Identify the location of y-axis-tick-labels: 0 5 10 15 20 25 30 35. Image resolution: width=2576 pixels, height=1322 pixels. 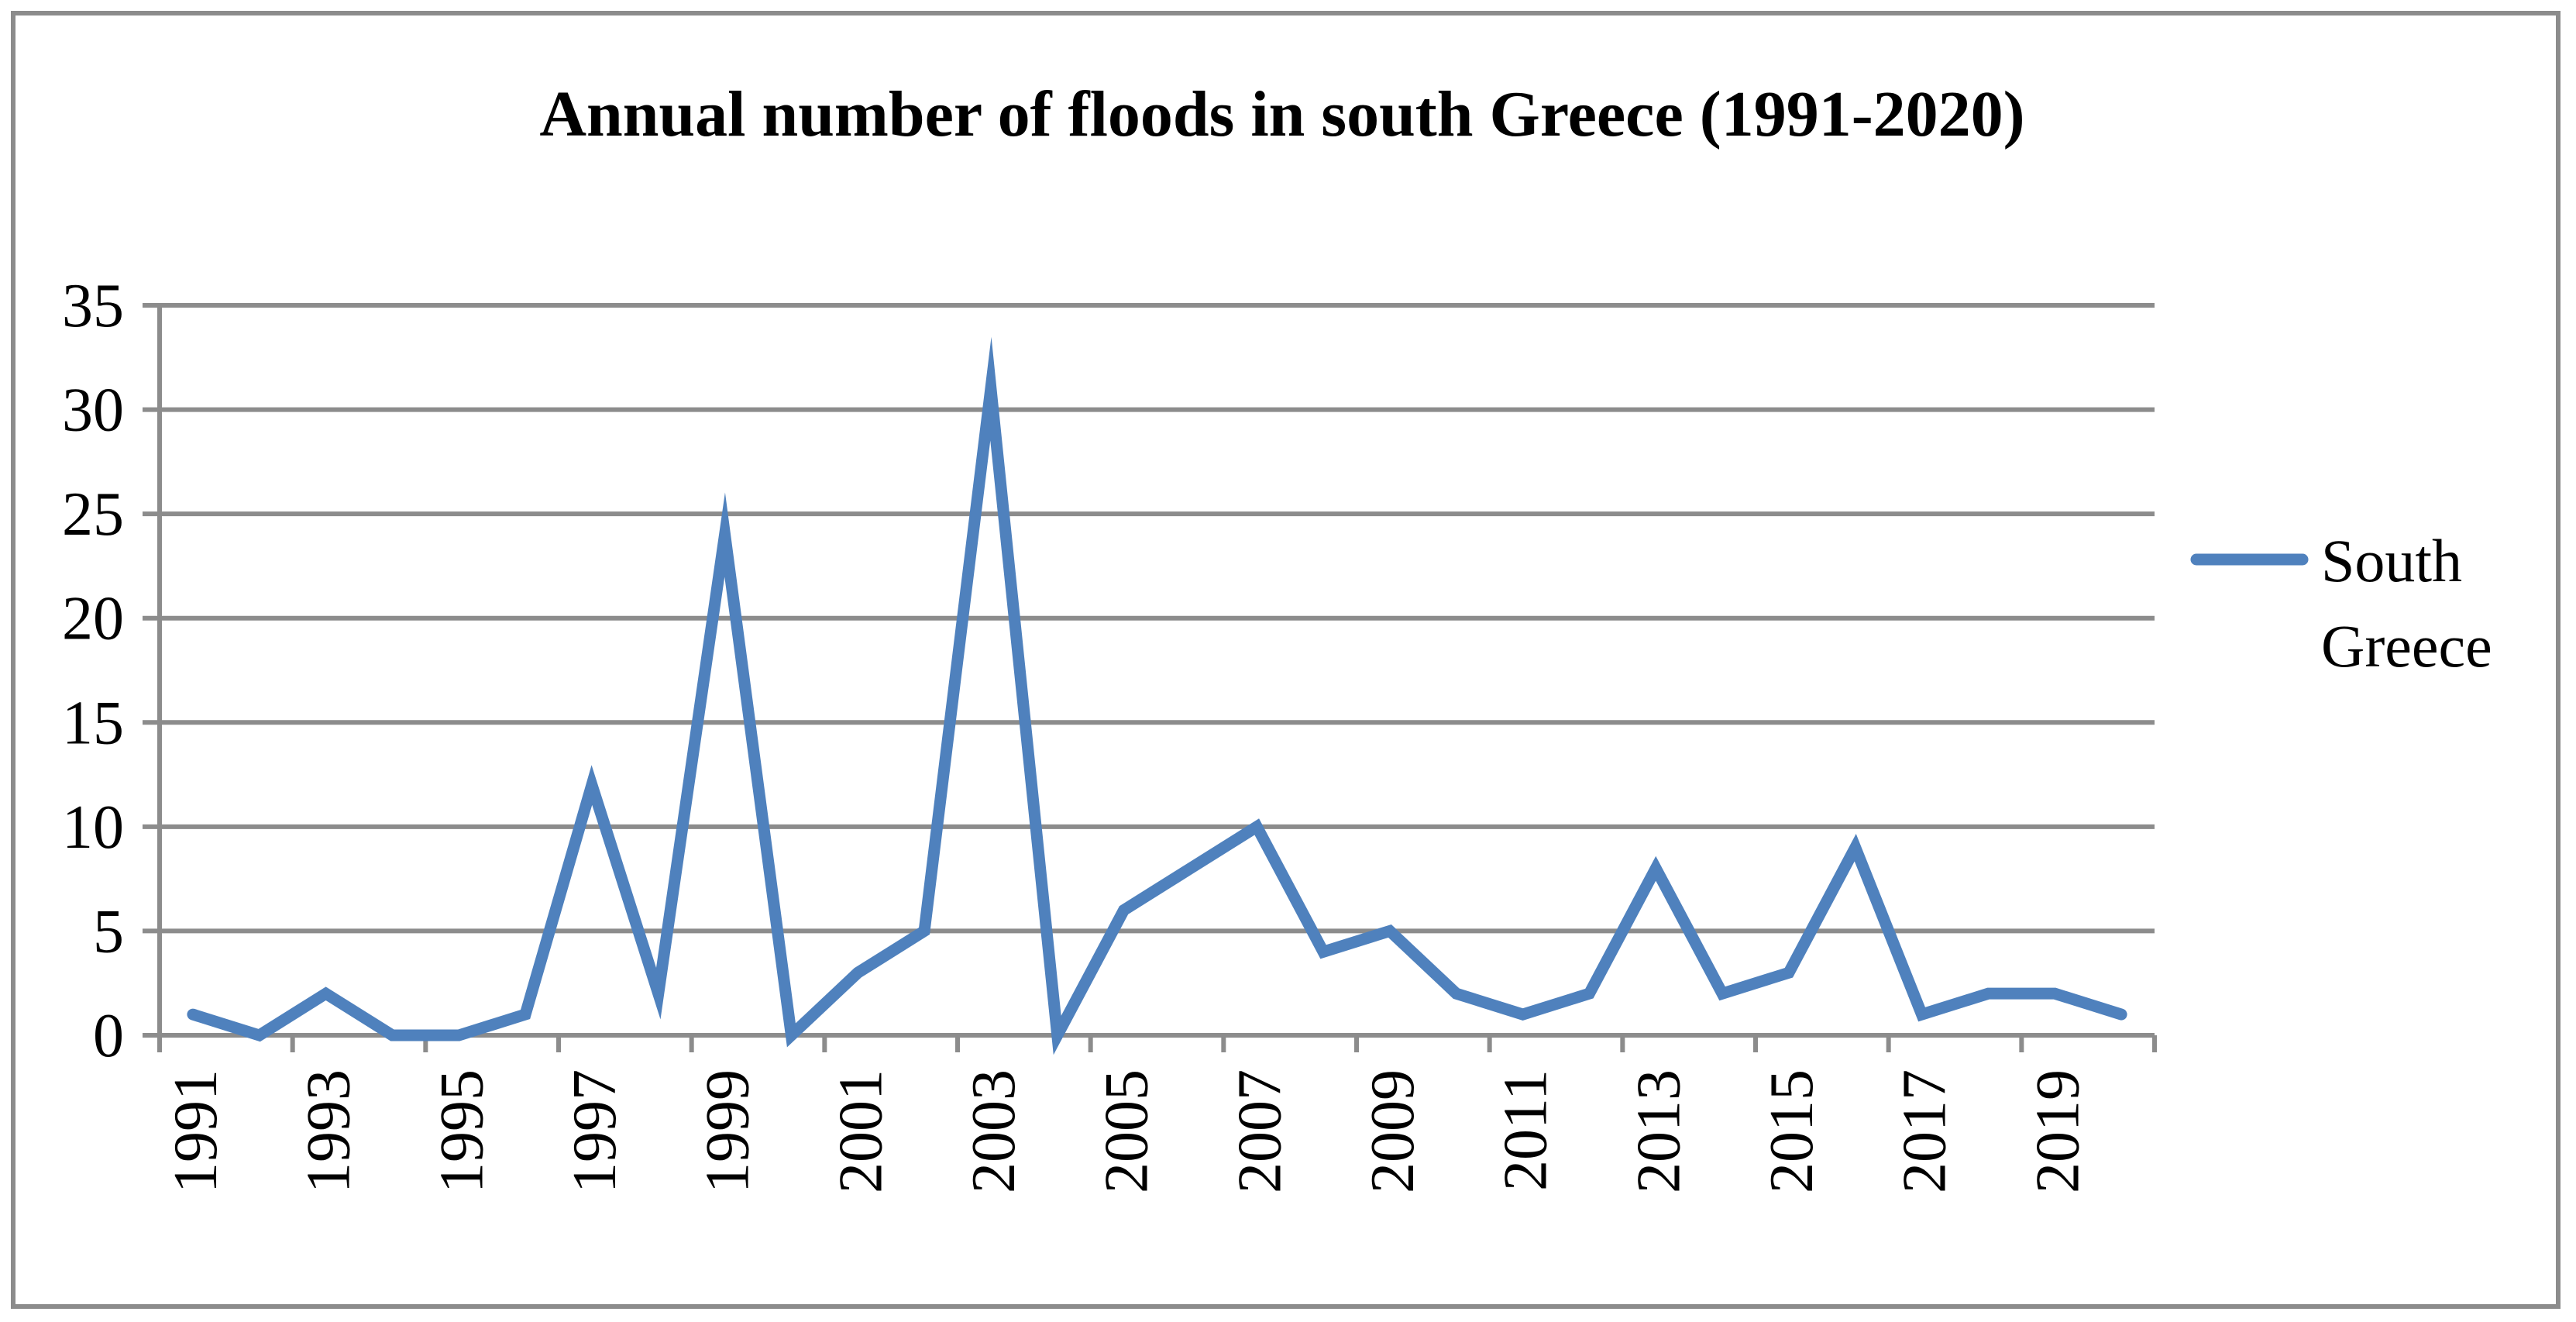
(93, 671).